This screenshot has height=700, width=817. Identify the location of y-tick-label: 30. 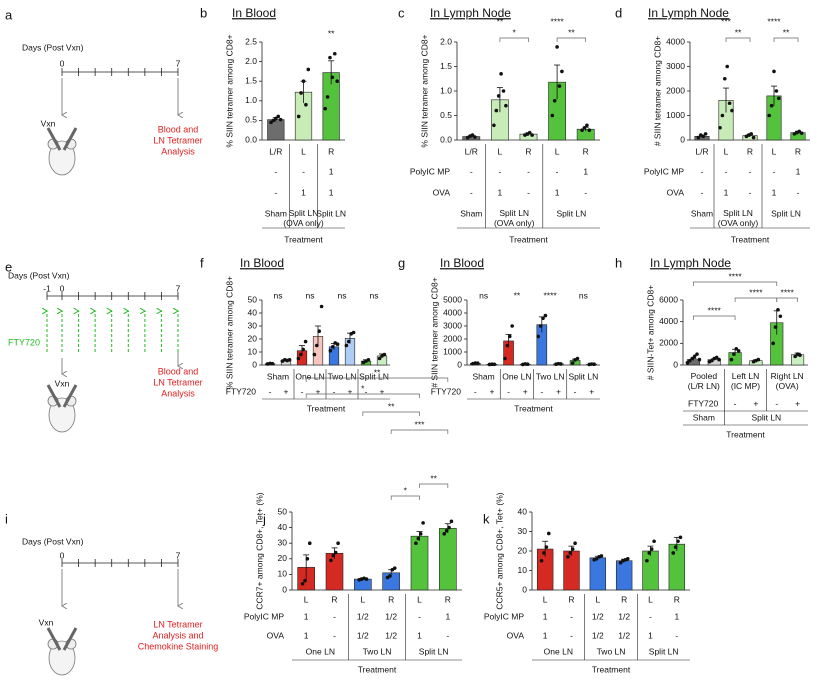
(523, 531).